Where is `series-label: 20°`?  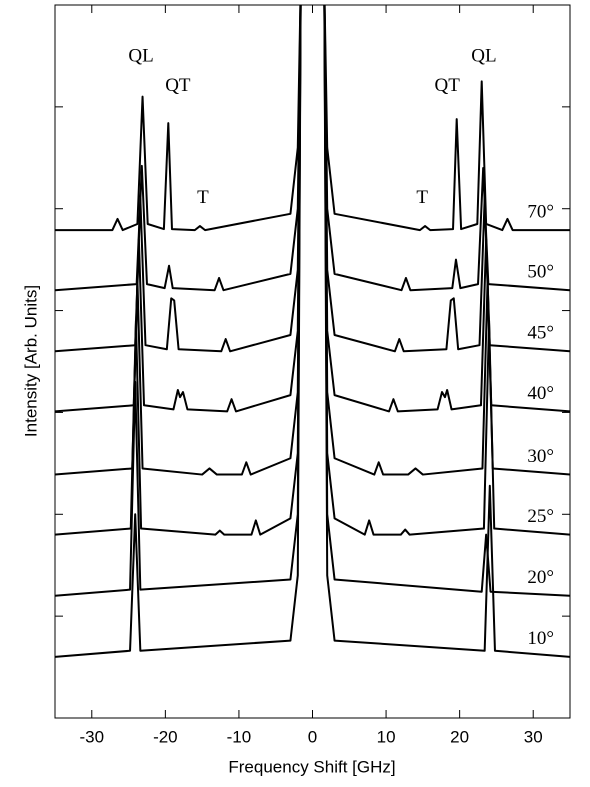
series-label: 20° is located at coordinates (540, 577).